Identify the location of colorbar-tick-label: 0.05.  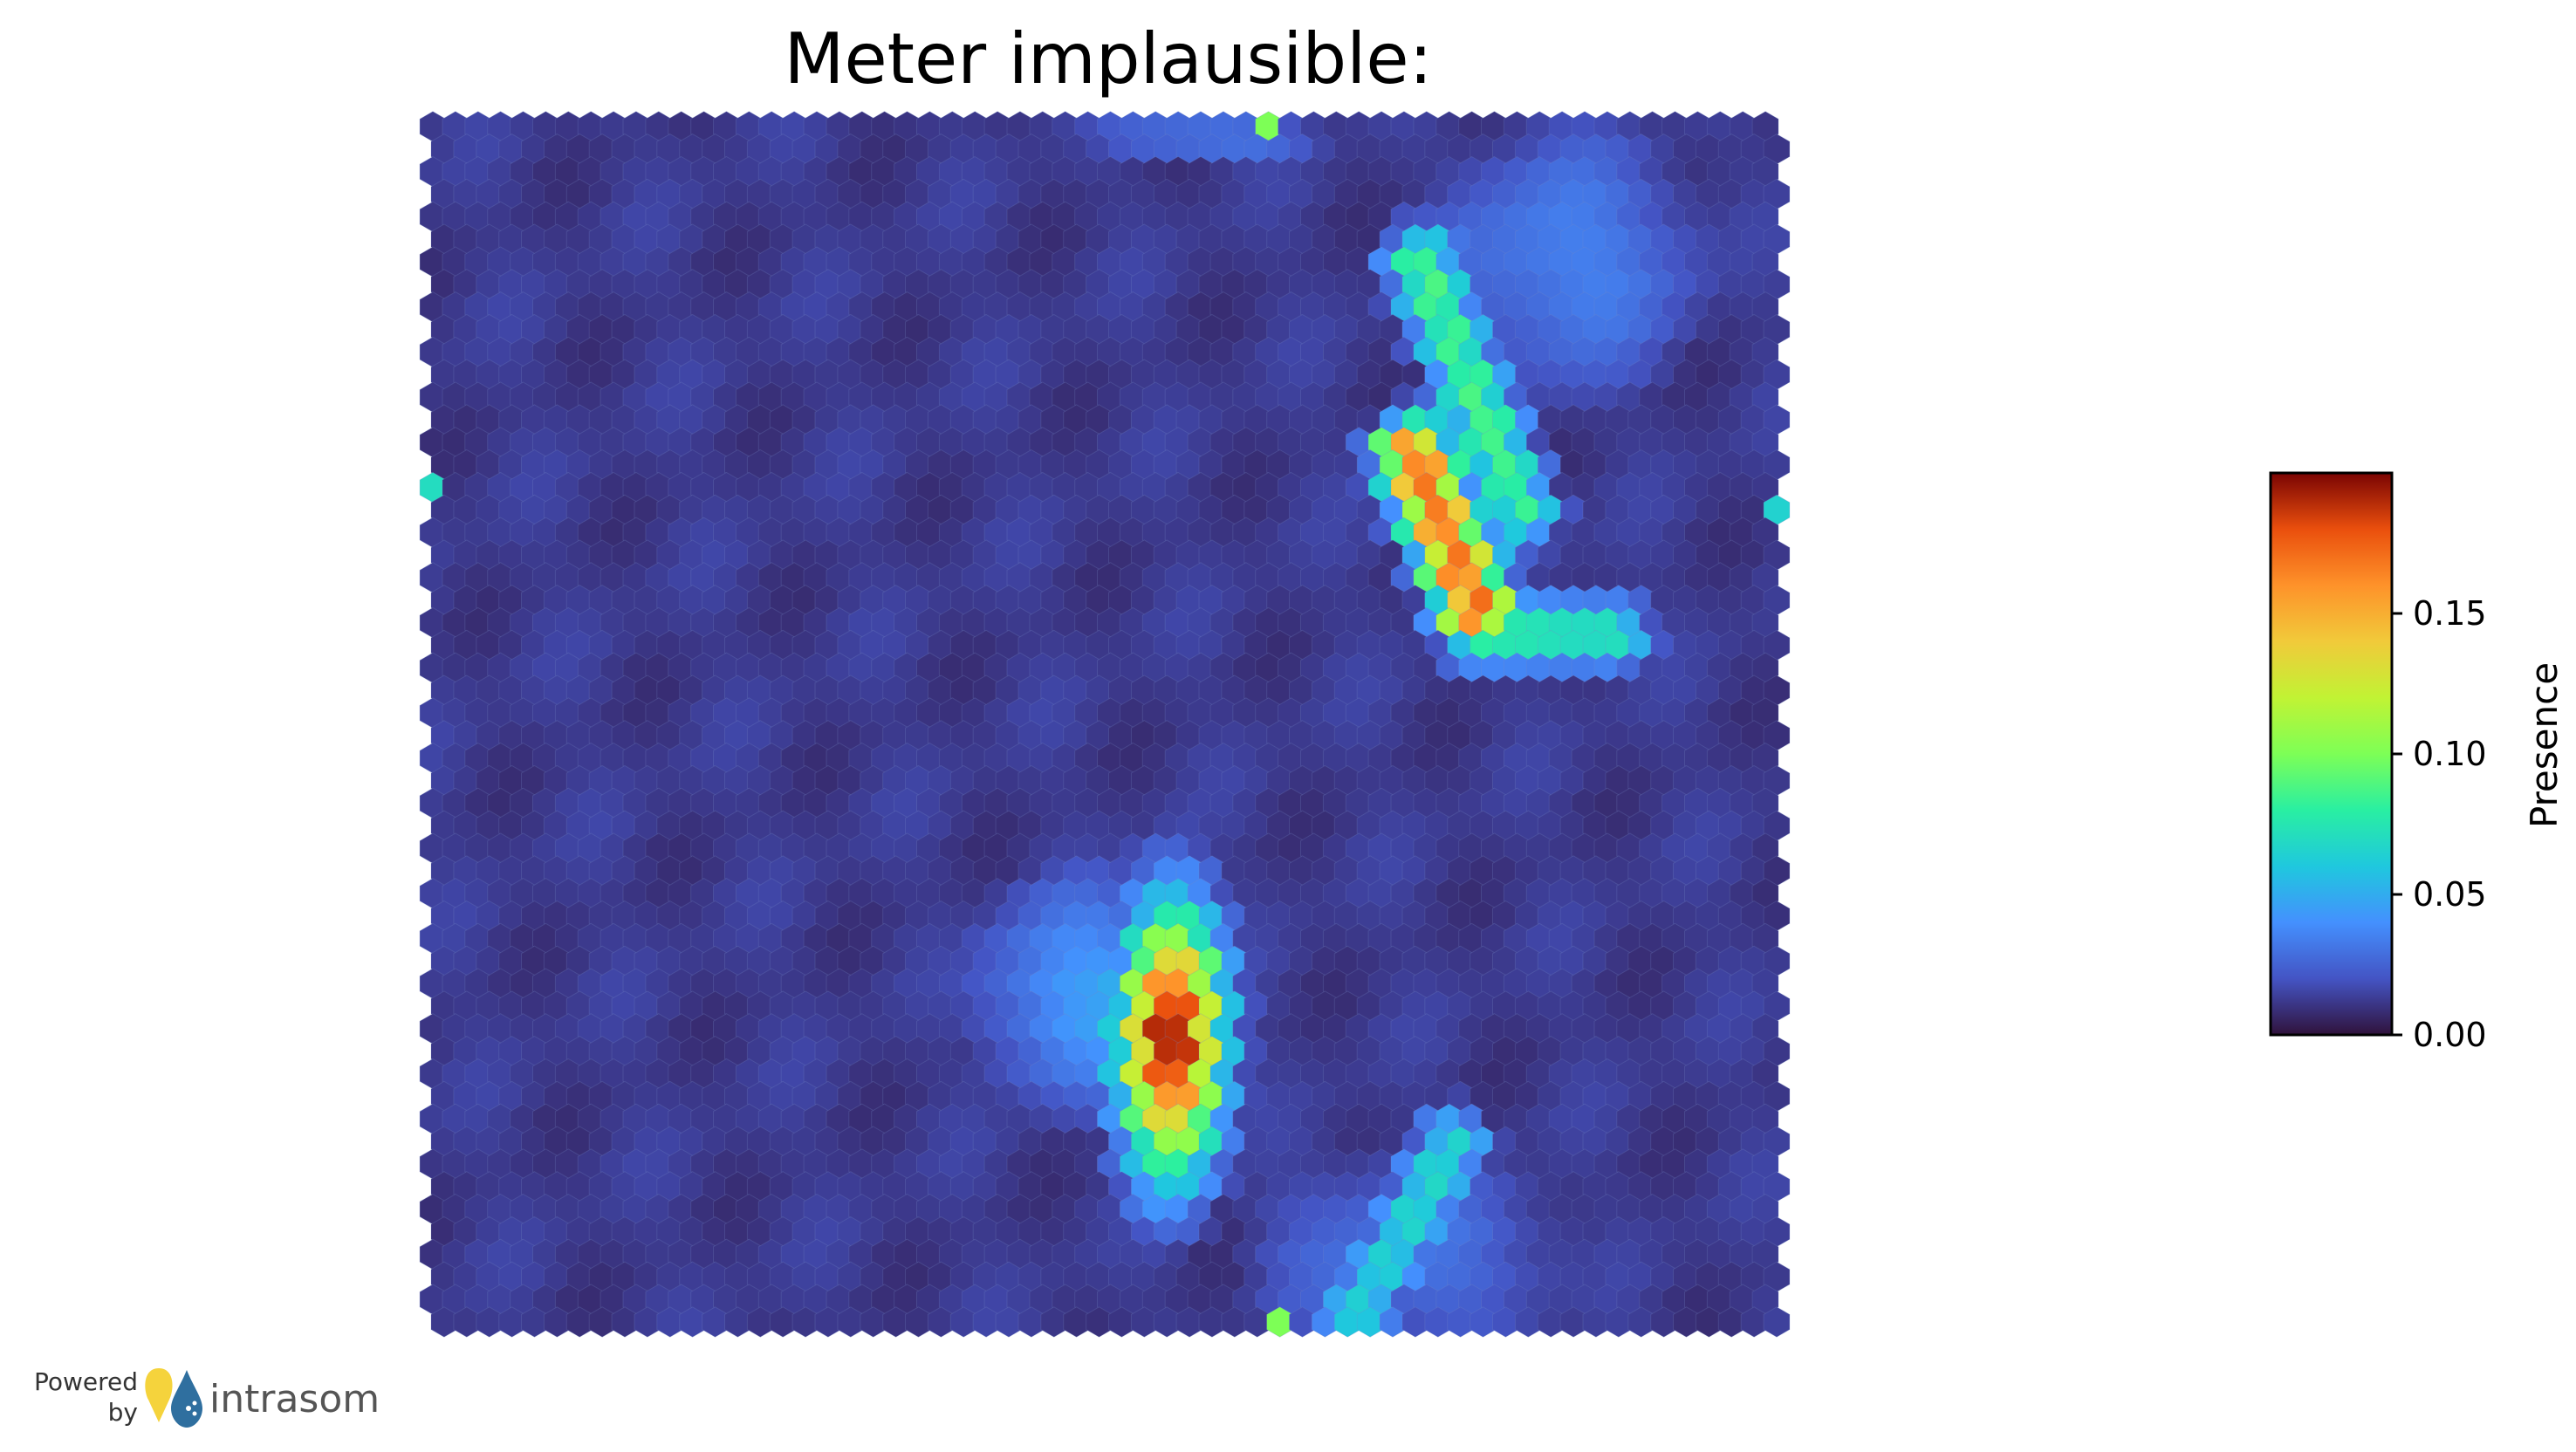
(2450, 894).